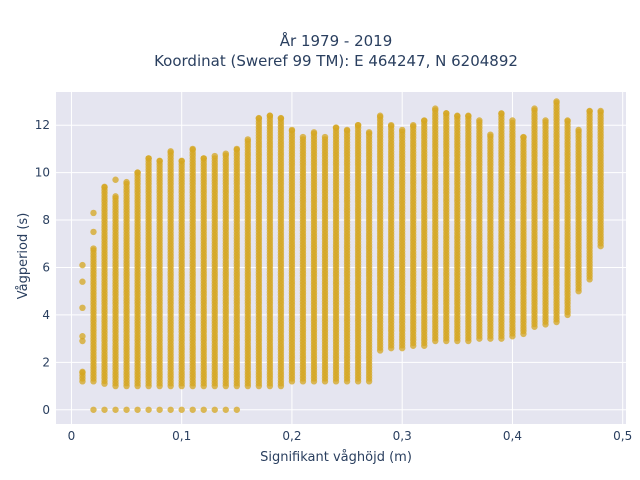 This screenshot has width=640, height=480. What do you see at coordinates (46, 220) in the screenshot?
I see `y-tick-label: 8` at bounding box center [46, 220].